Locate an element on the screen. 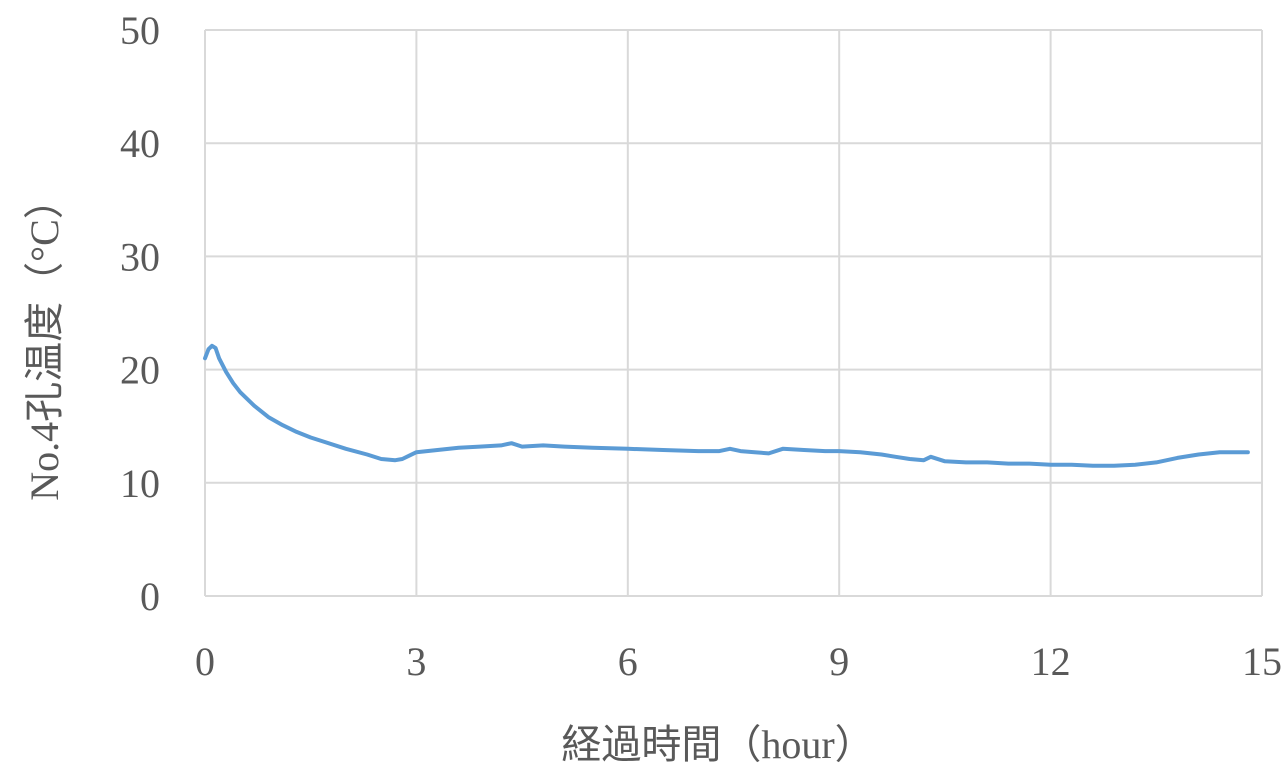 The height and width of the screenshot is (766, 1287). y-tick-label: 40 is located at coordinates (140, 143).